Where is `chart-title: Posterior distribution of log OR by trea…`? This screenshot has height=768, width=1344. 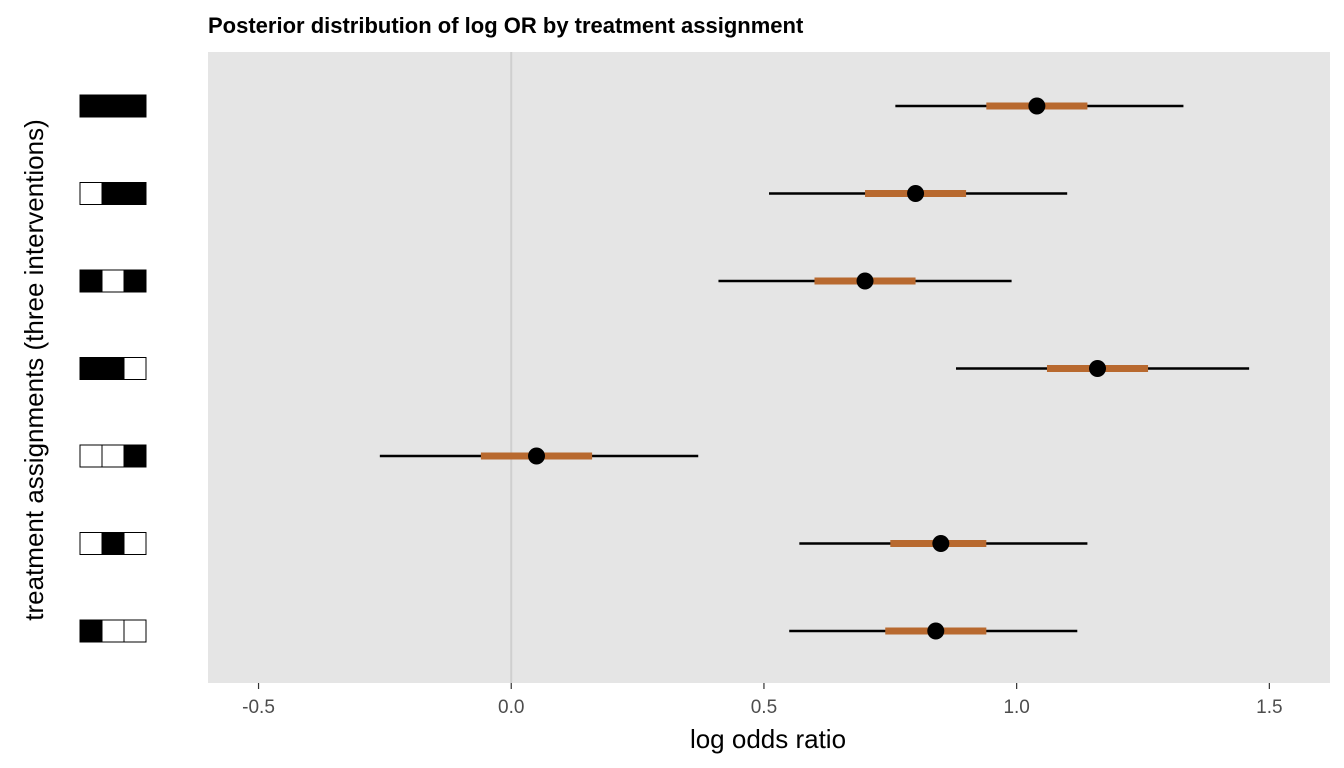 chart-title: Posterior distribution of log OR by trea… is located at coordinates (506, 25).